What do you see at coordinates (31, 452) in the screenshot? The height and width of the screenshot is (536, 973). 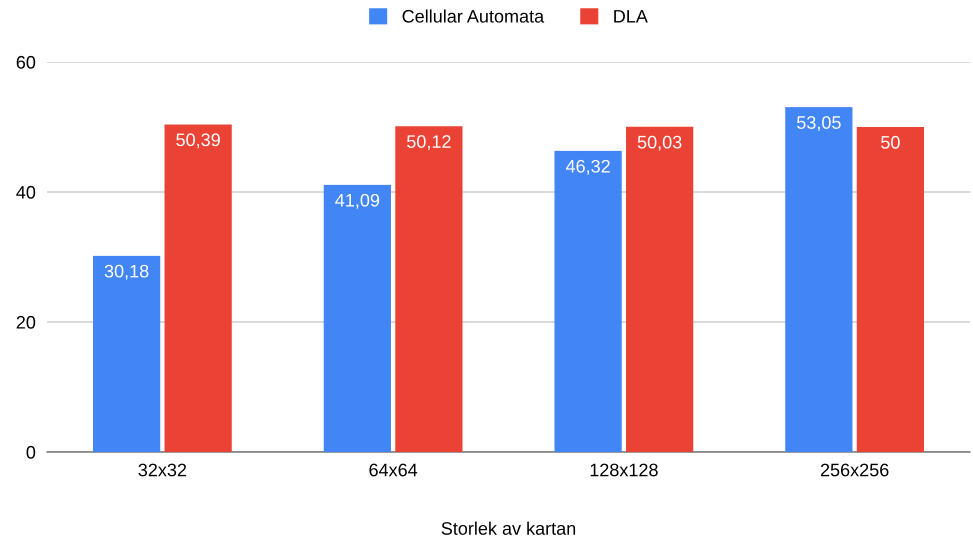 I see `y-tick-label: 0` at bounding box center [31, 452].